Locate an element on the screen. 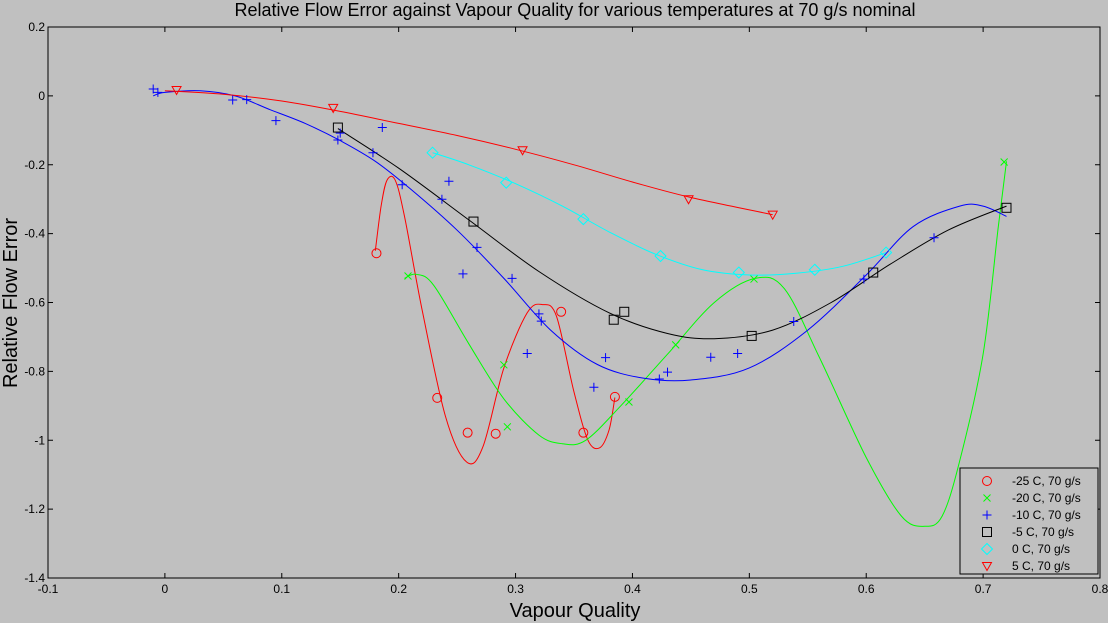  y-tick-label: 0 is located at coordinates (41, 96).